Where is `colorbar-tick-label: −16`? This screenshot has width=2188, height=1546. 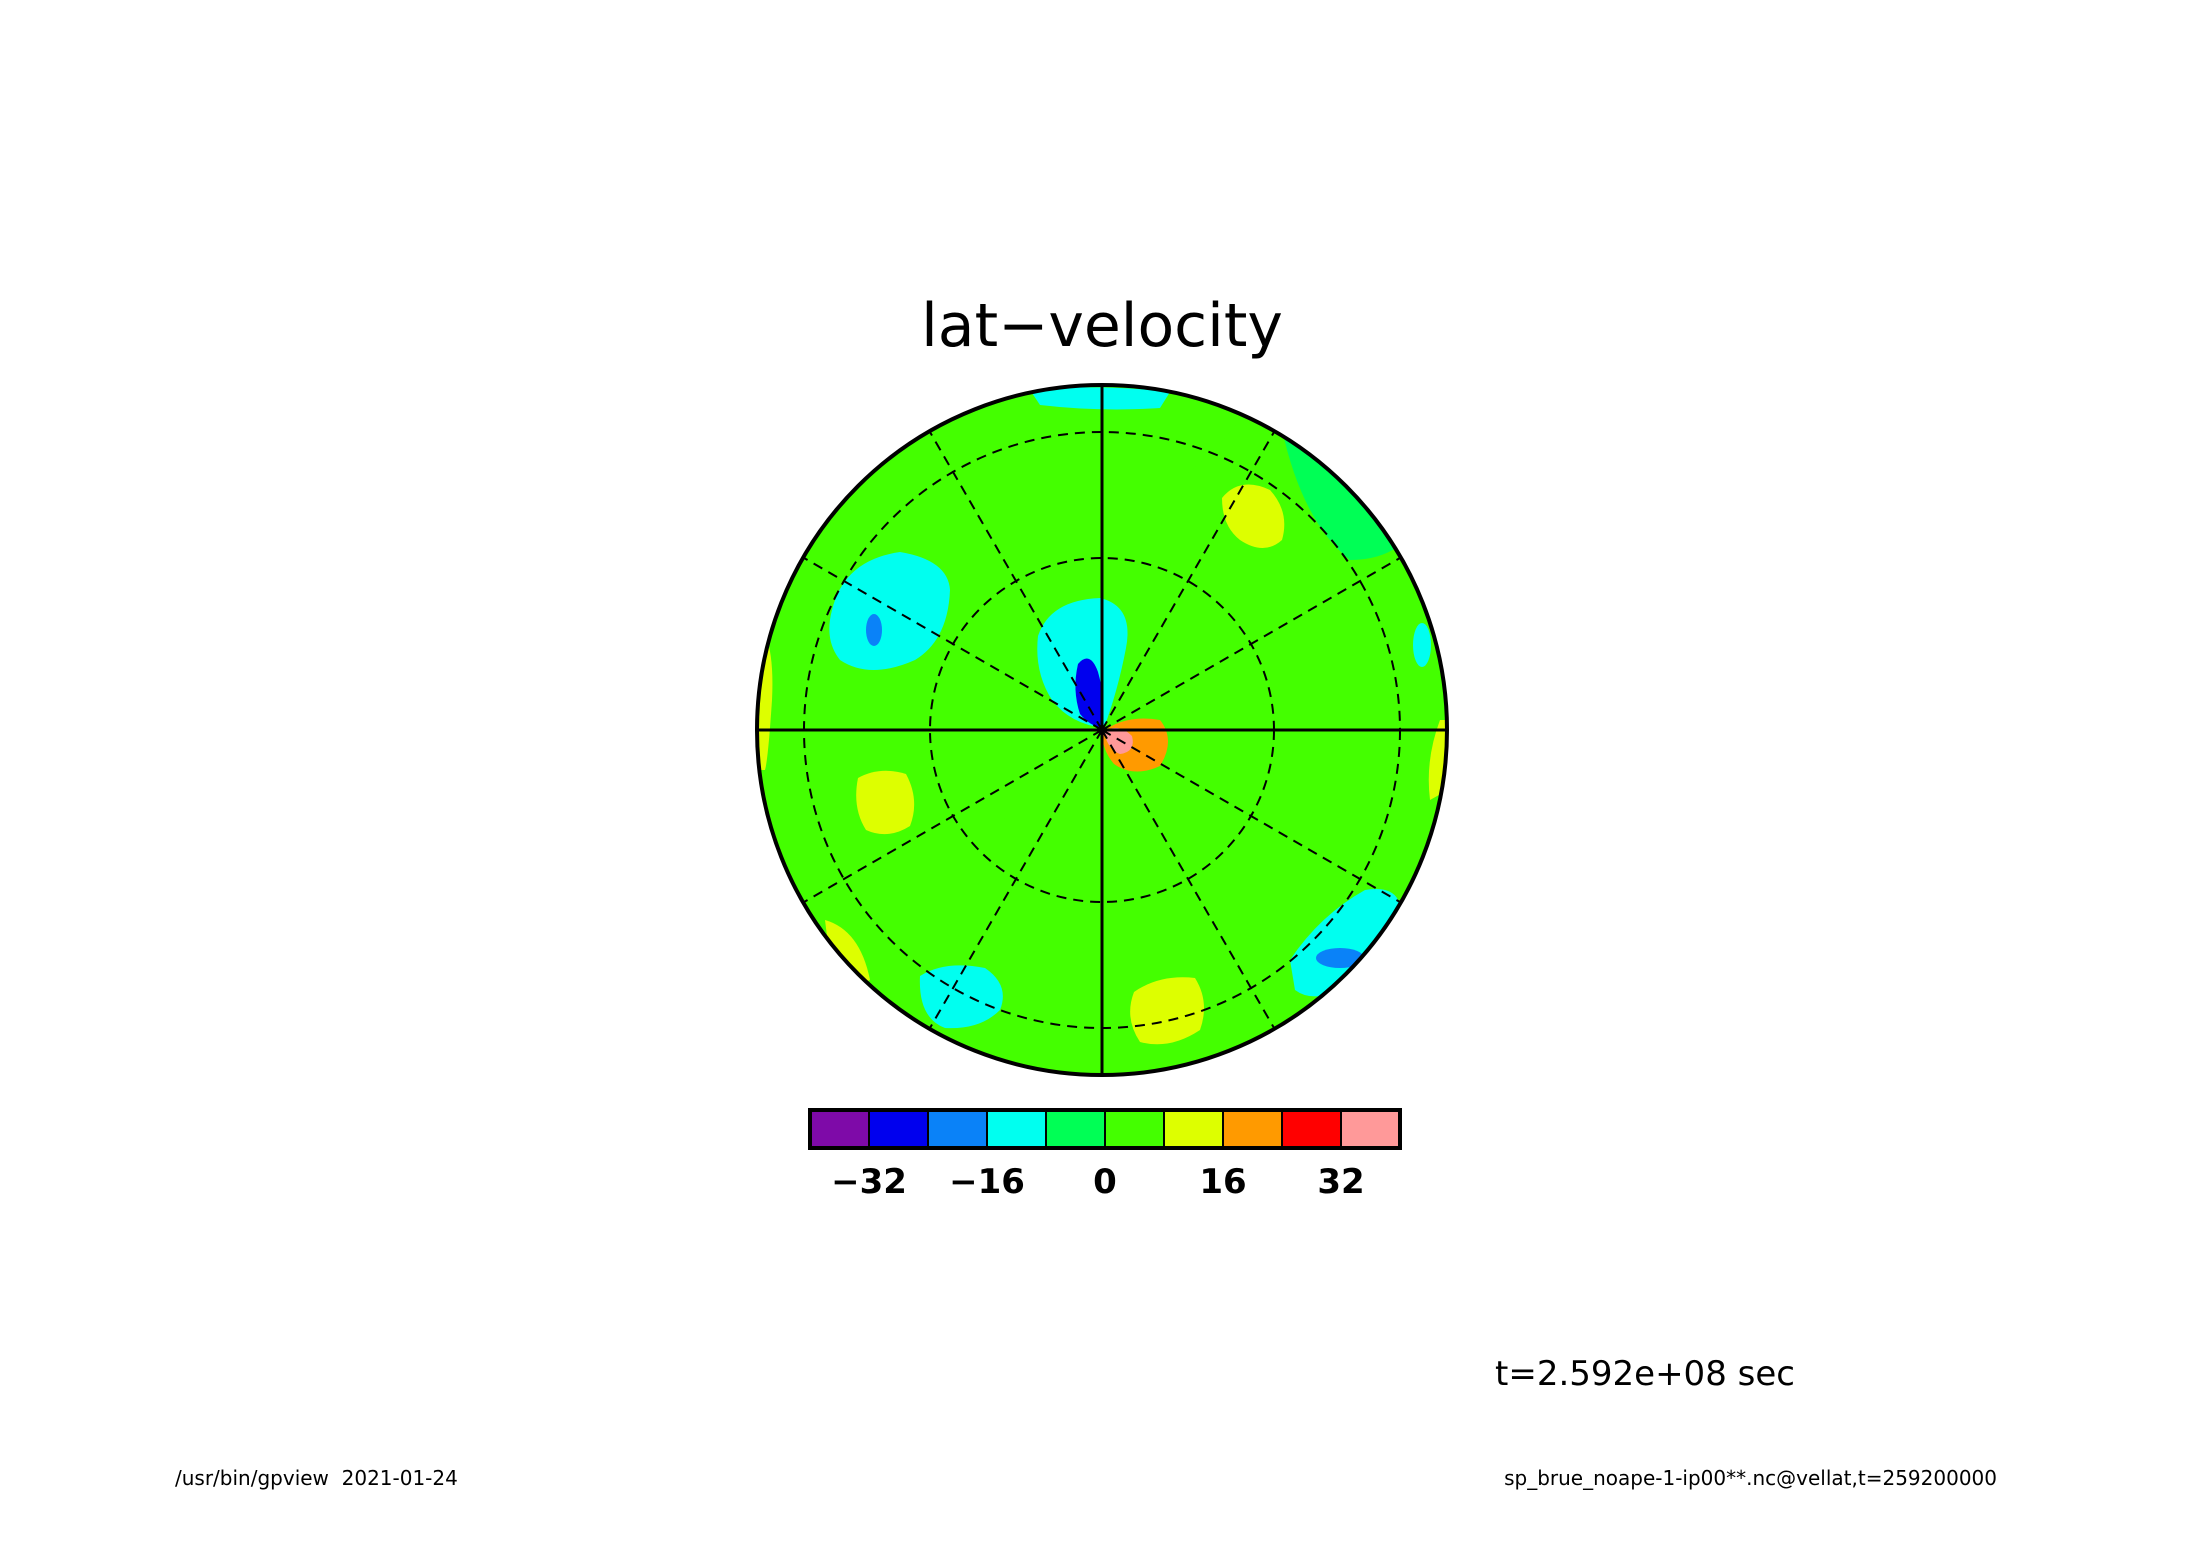
colorbar-tick-label: −16 is located at coordinates (987, 1182).